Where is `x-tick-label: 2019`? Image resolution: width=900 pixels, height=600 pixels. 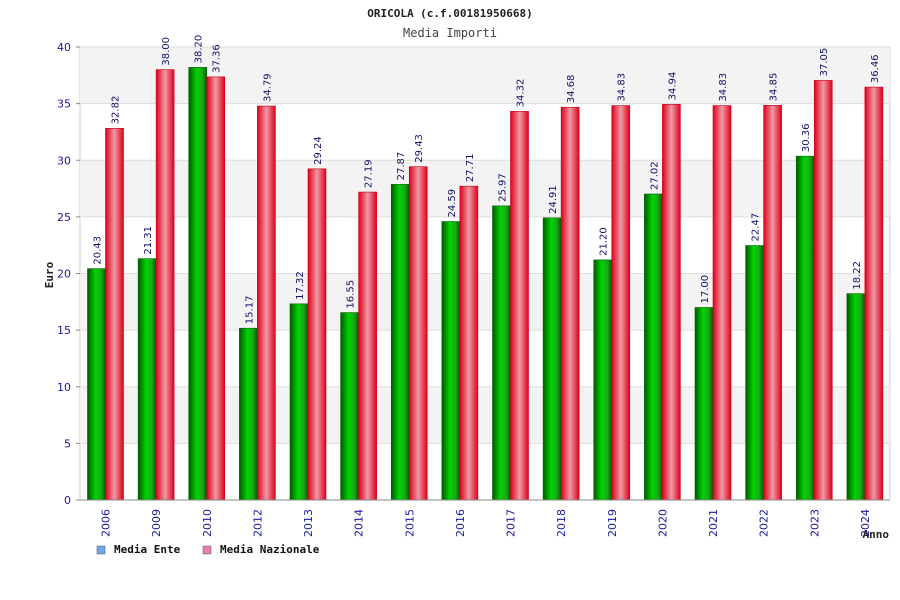
x-tick-label: 2019 is located at coordinates (612, 523).